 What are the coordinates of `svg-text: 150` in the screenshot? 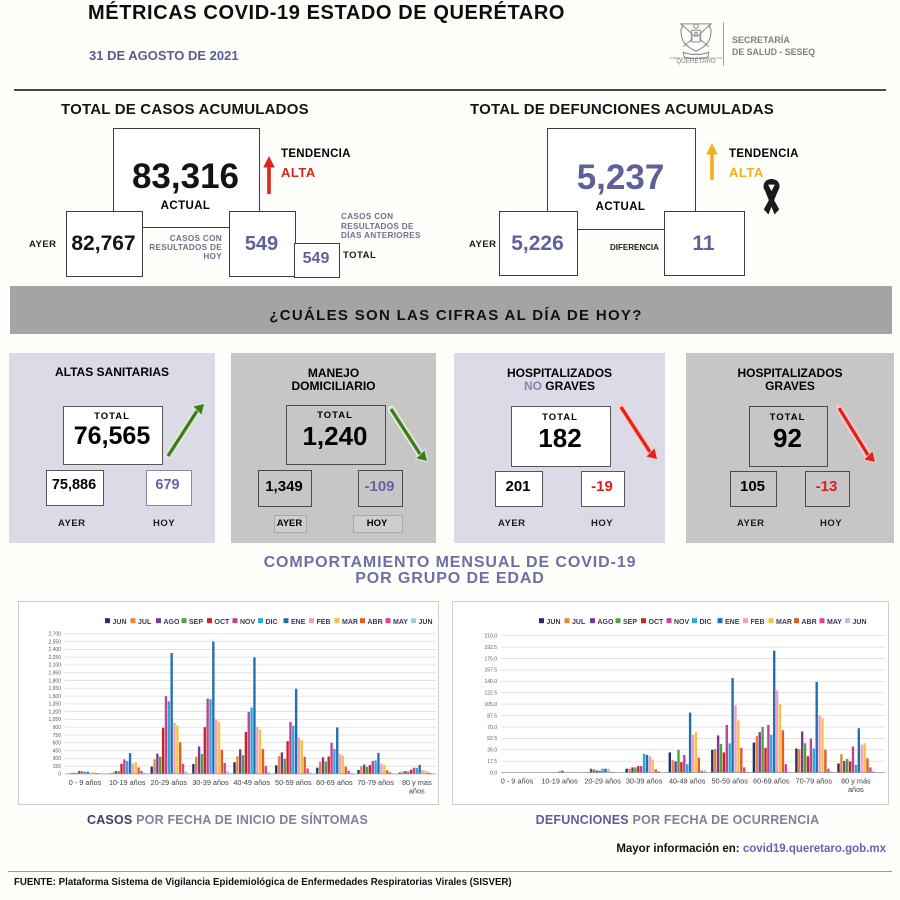 It's located at (57, 767).